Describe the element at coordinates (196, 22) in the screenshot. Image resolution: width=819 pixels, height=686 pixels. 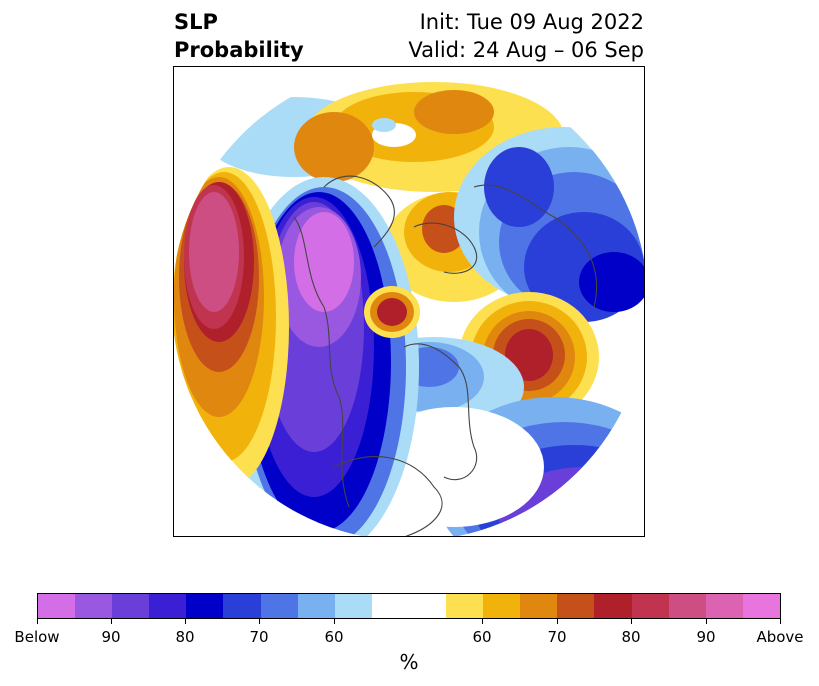
I see `title-slp: SLP` at that location.